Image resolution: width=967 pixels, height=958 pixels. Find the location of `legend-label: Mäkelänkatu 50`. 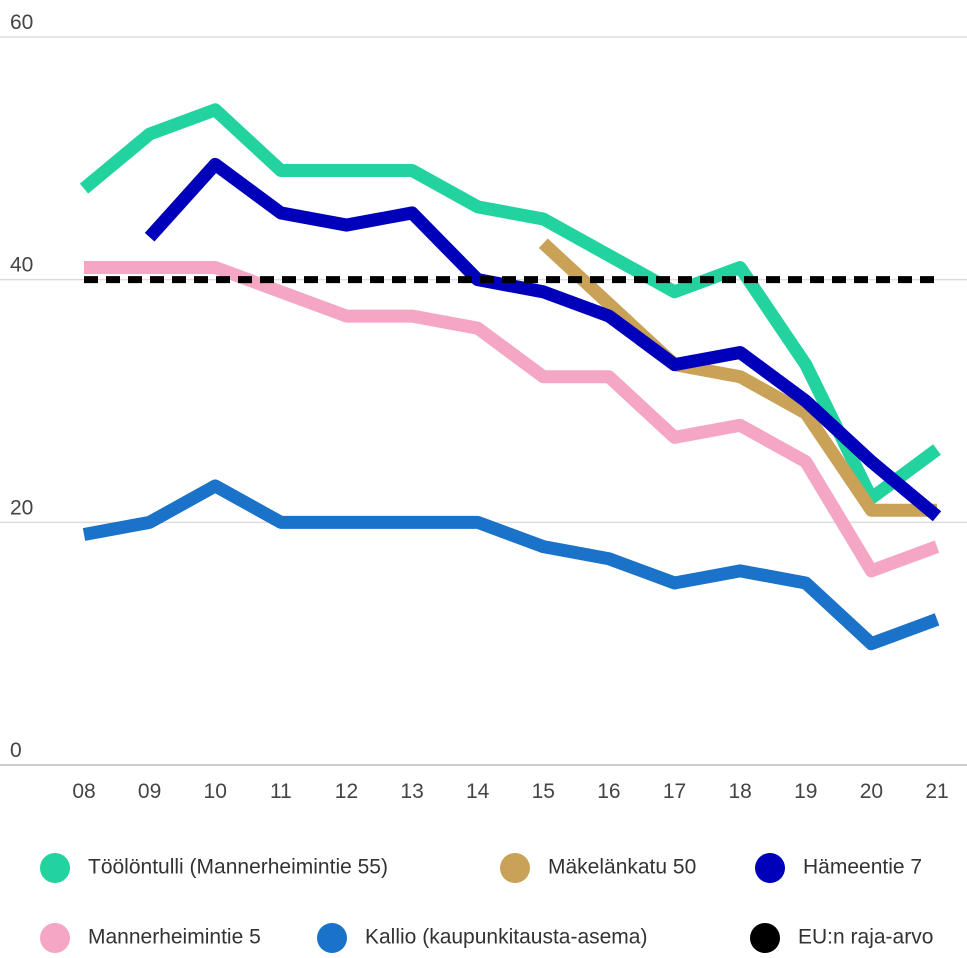

legend-label: Mäkelänkatu 50 is located at coordinates (622, 867).